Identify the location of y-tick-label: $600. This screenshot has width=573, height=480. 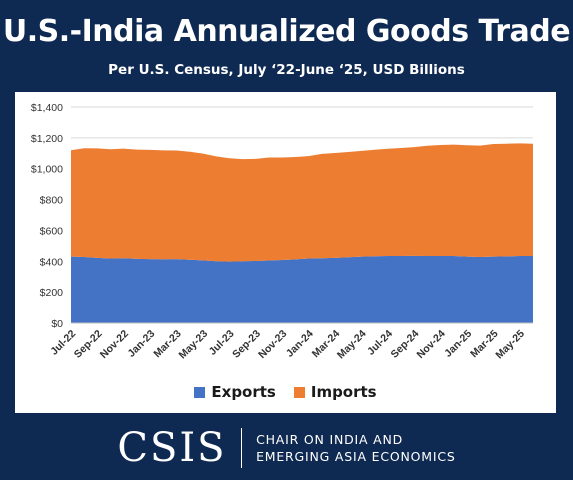
(52, 231).